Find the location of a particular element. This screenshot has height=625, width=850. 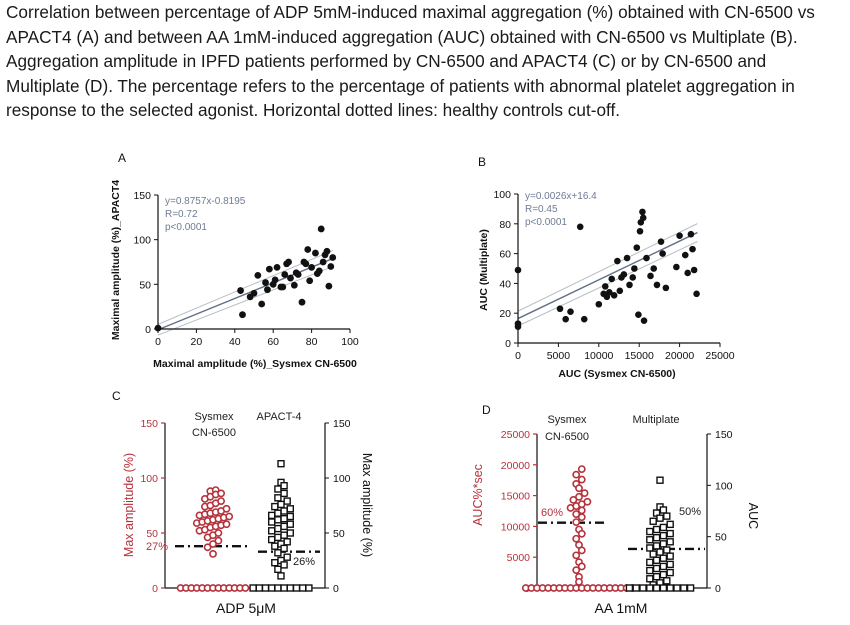

panel-a-y-tick-label: 0 is located at coordinates (148, 330).